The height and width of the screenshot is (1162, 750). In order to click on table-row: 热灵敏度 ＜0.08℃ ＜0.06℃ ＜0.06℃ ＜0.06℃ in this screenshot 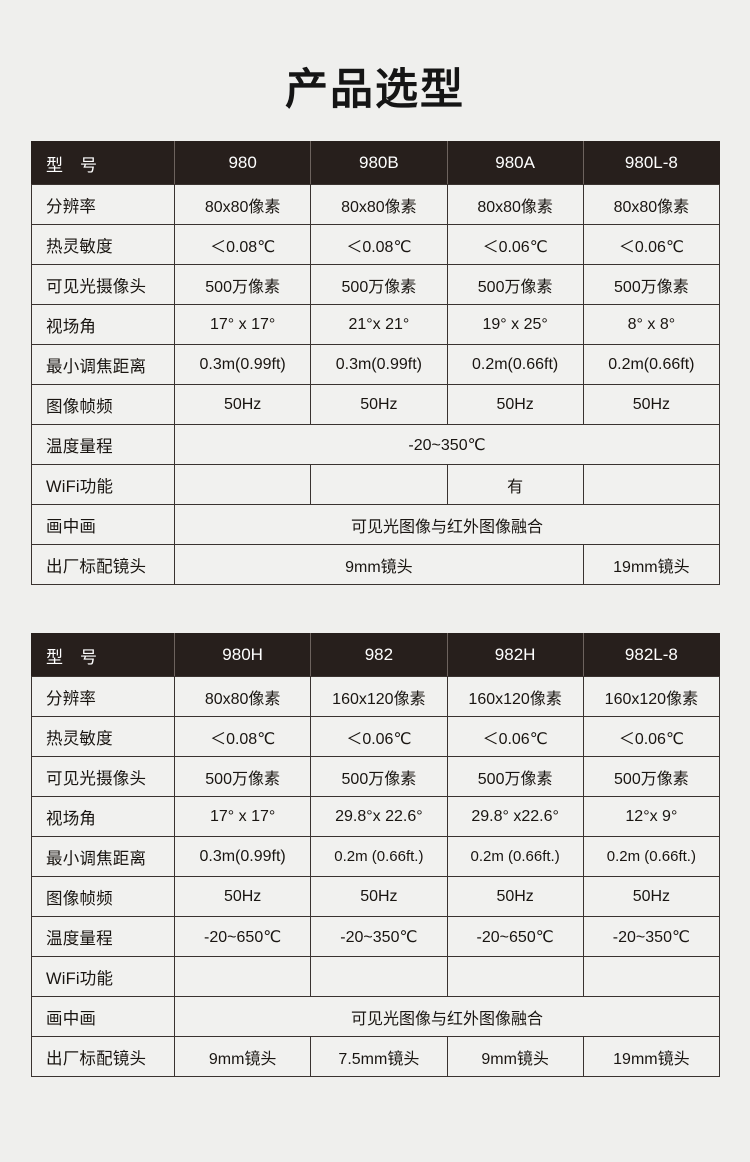, I will do `click(376, 737)`.